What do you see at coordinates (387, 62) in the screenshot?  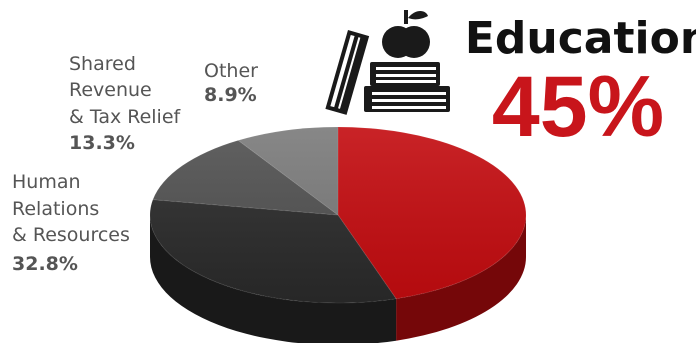 I see `books-with-apple-icon` at bounding box center [387, 62].